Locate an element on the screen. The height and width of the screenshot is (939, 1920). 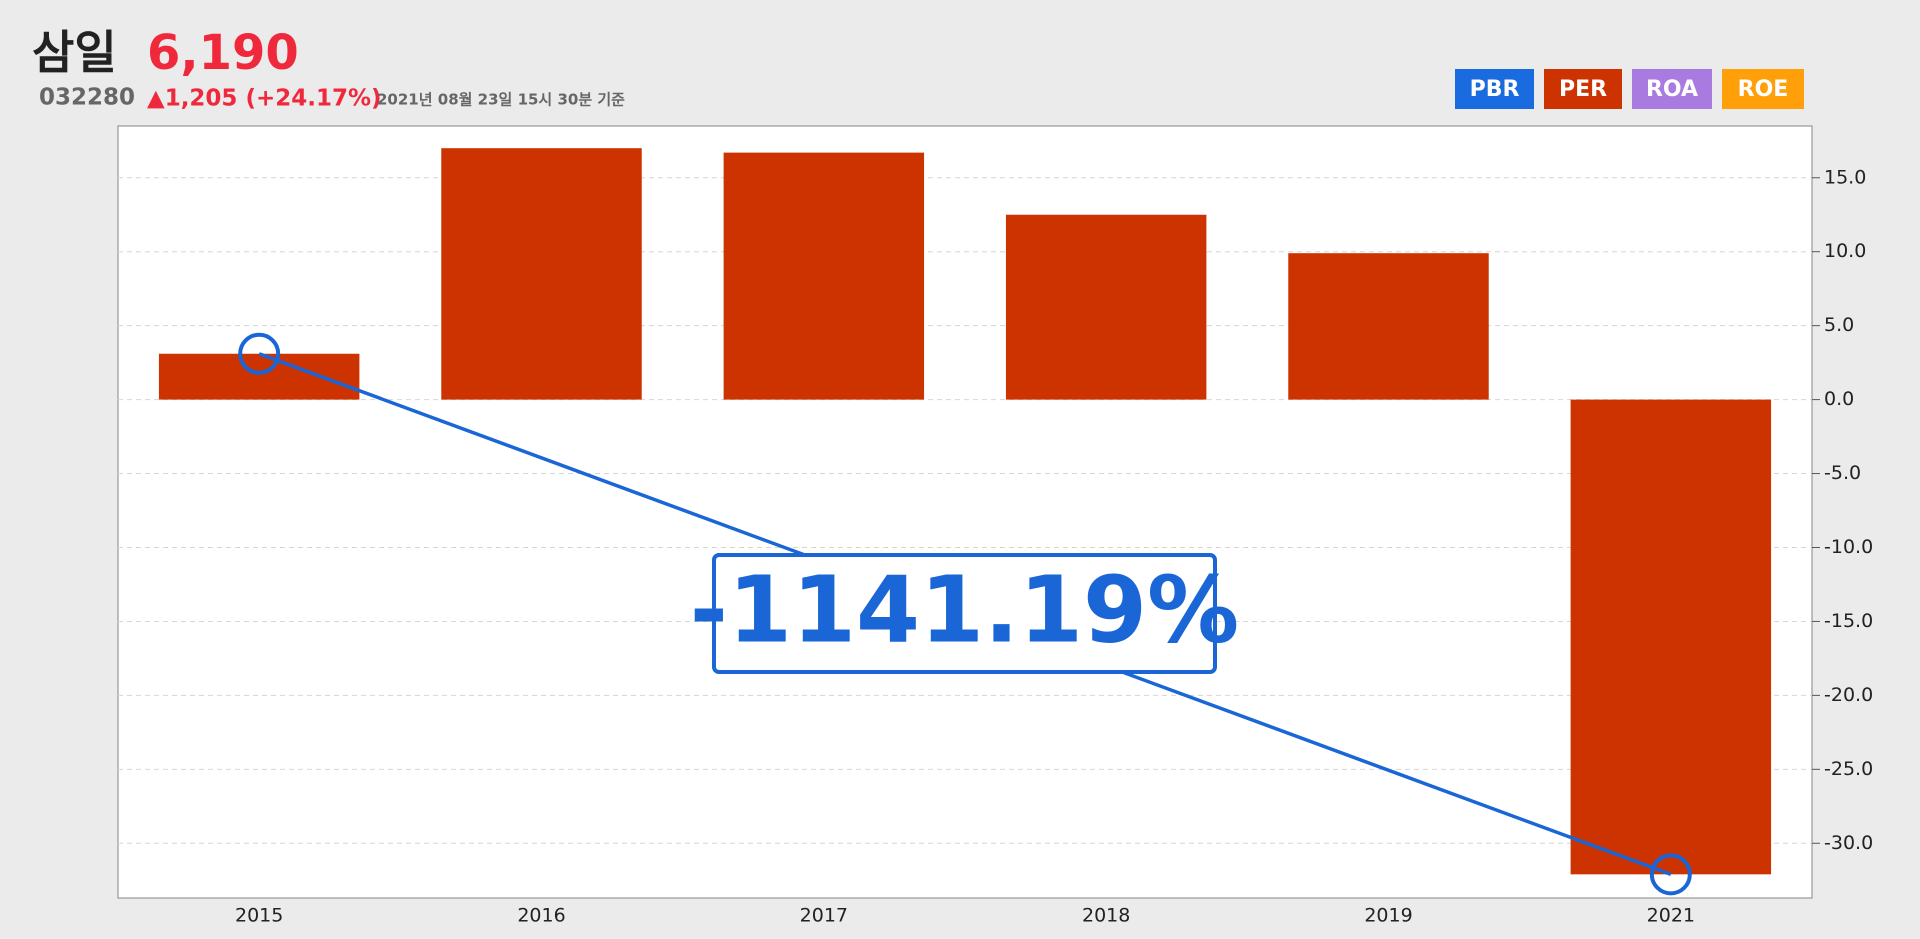
x-tick-label: 2015 is located at coordinates (259, 916).